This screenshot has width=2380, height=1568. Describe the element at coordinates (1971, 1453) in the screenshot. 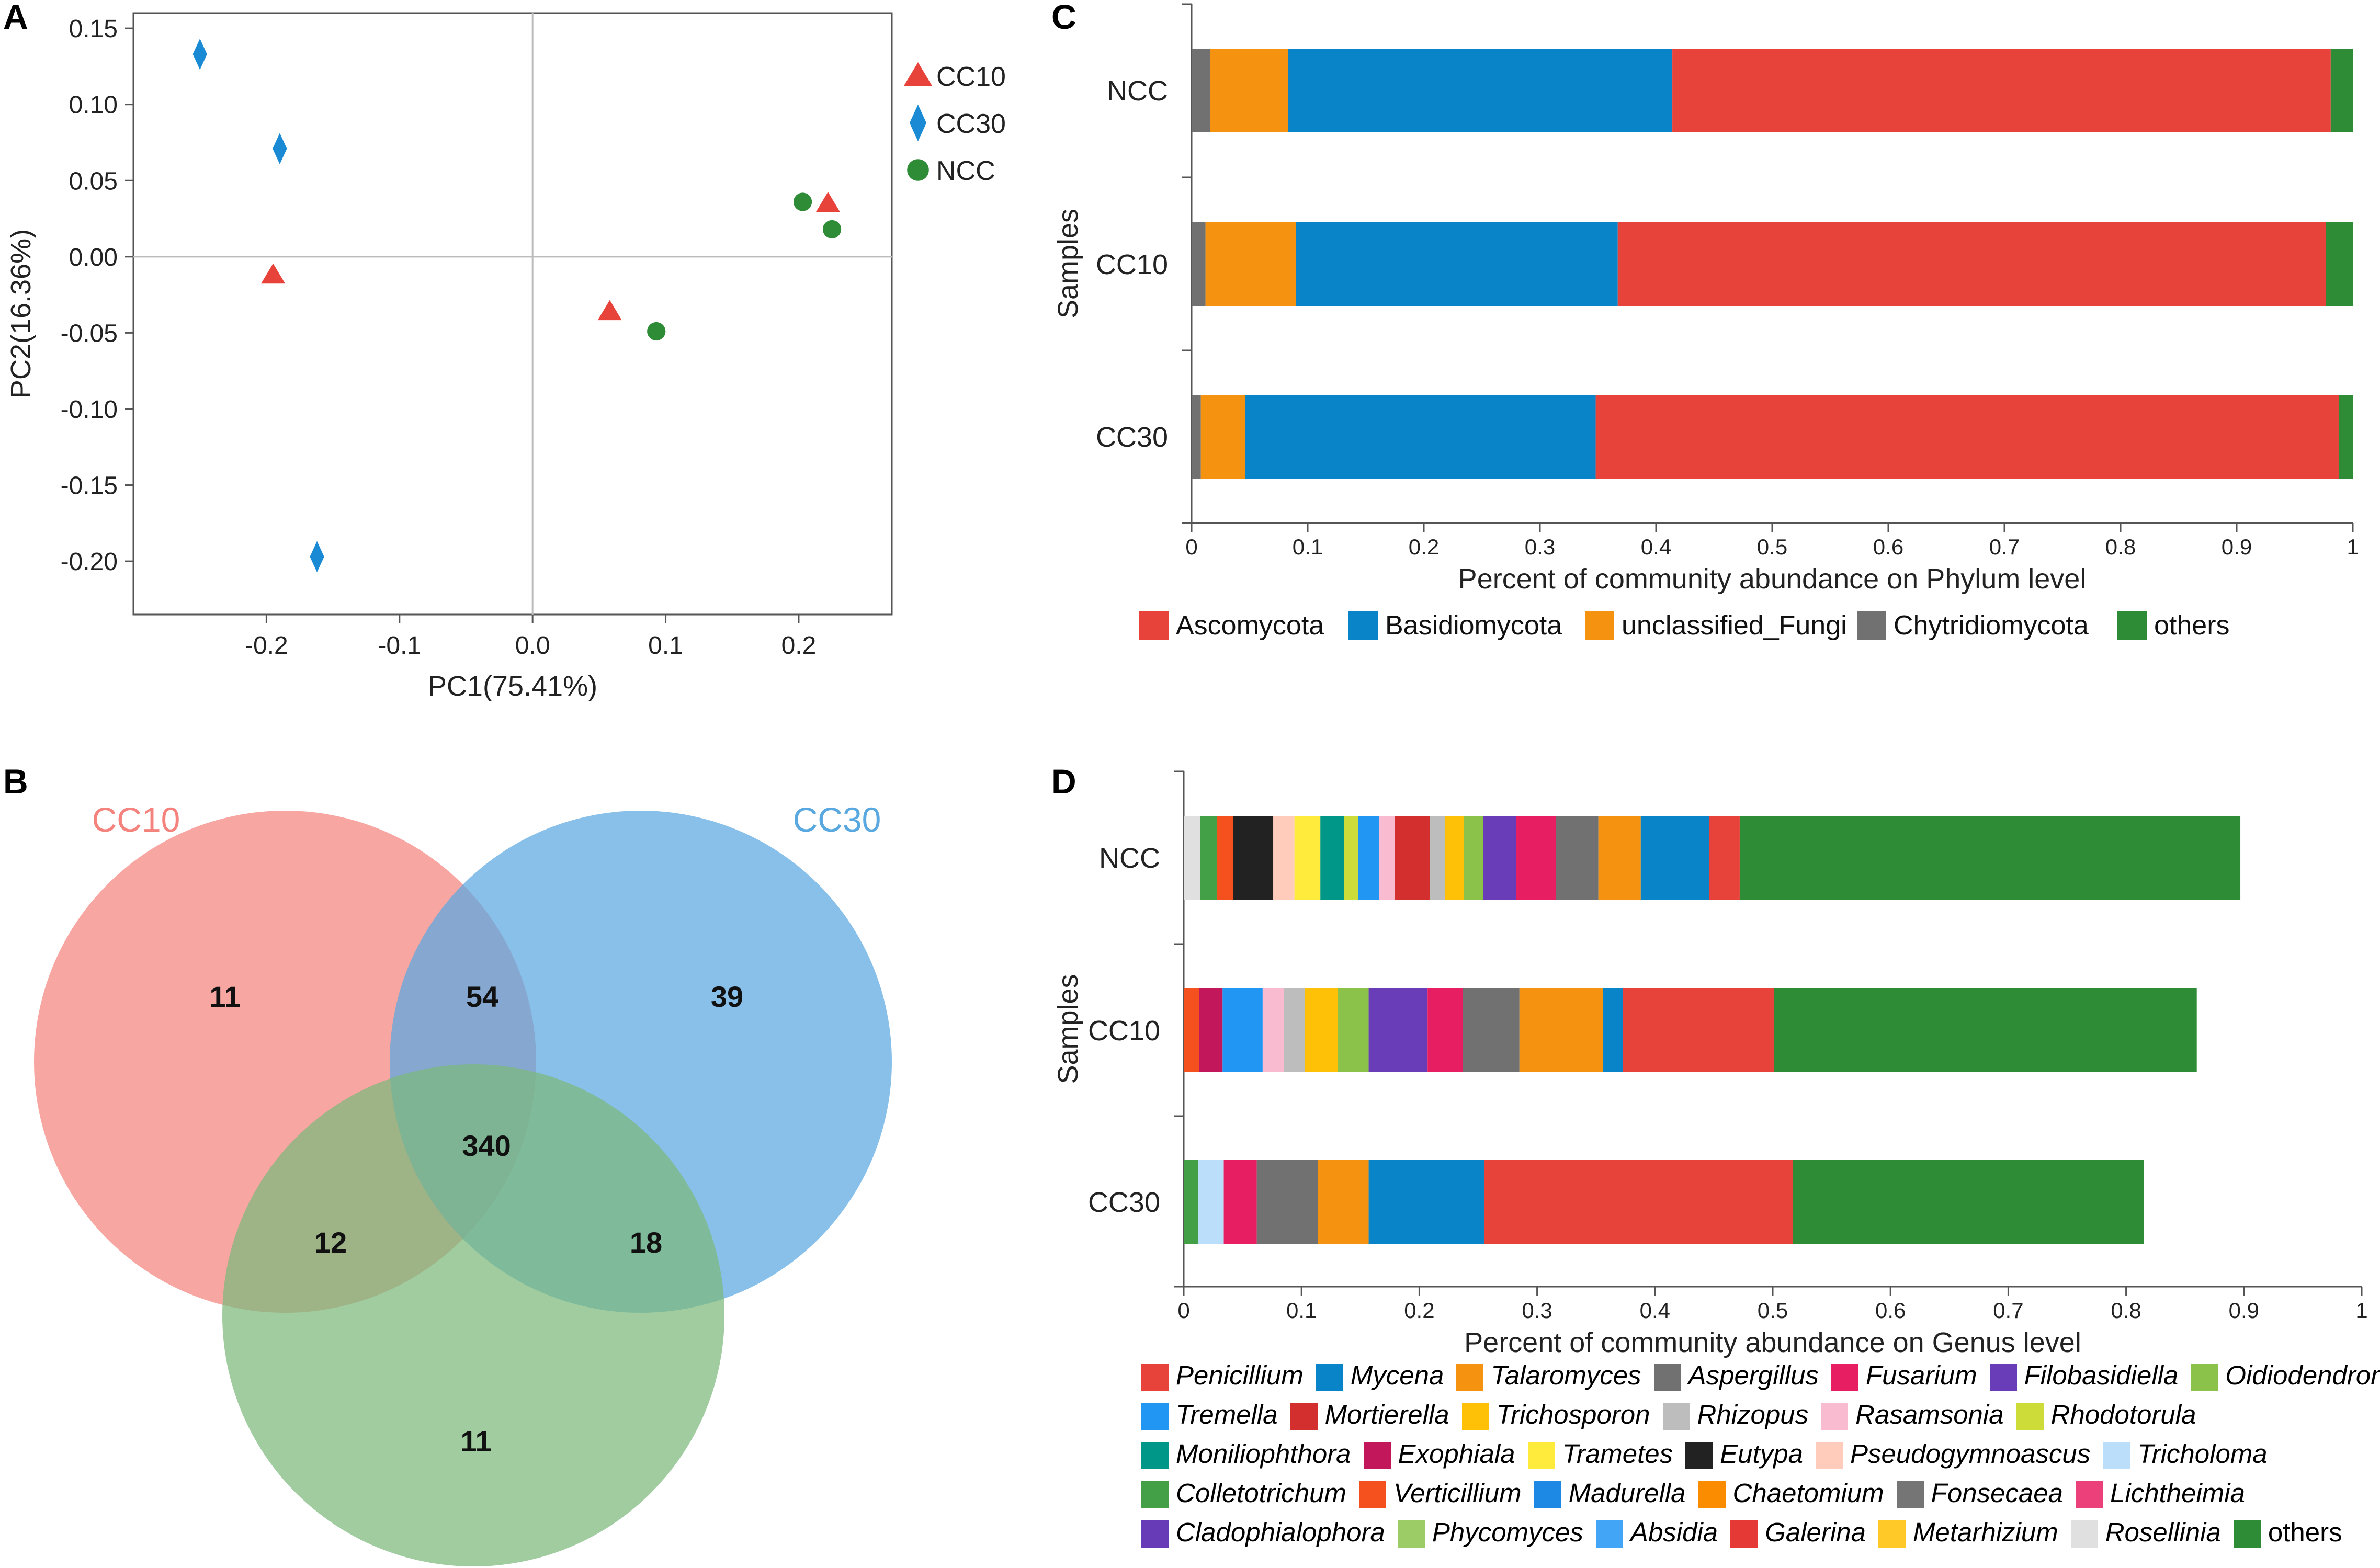

I see `genus-legend-label: Pseudogymnoascus` at that location.